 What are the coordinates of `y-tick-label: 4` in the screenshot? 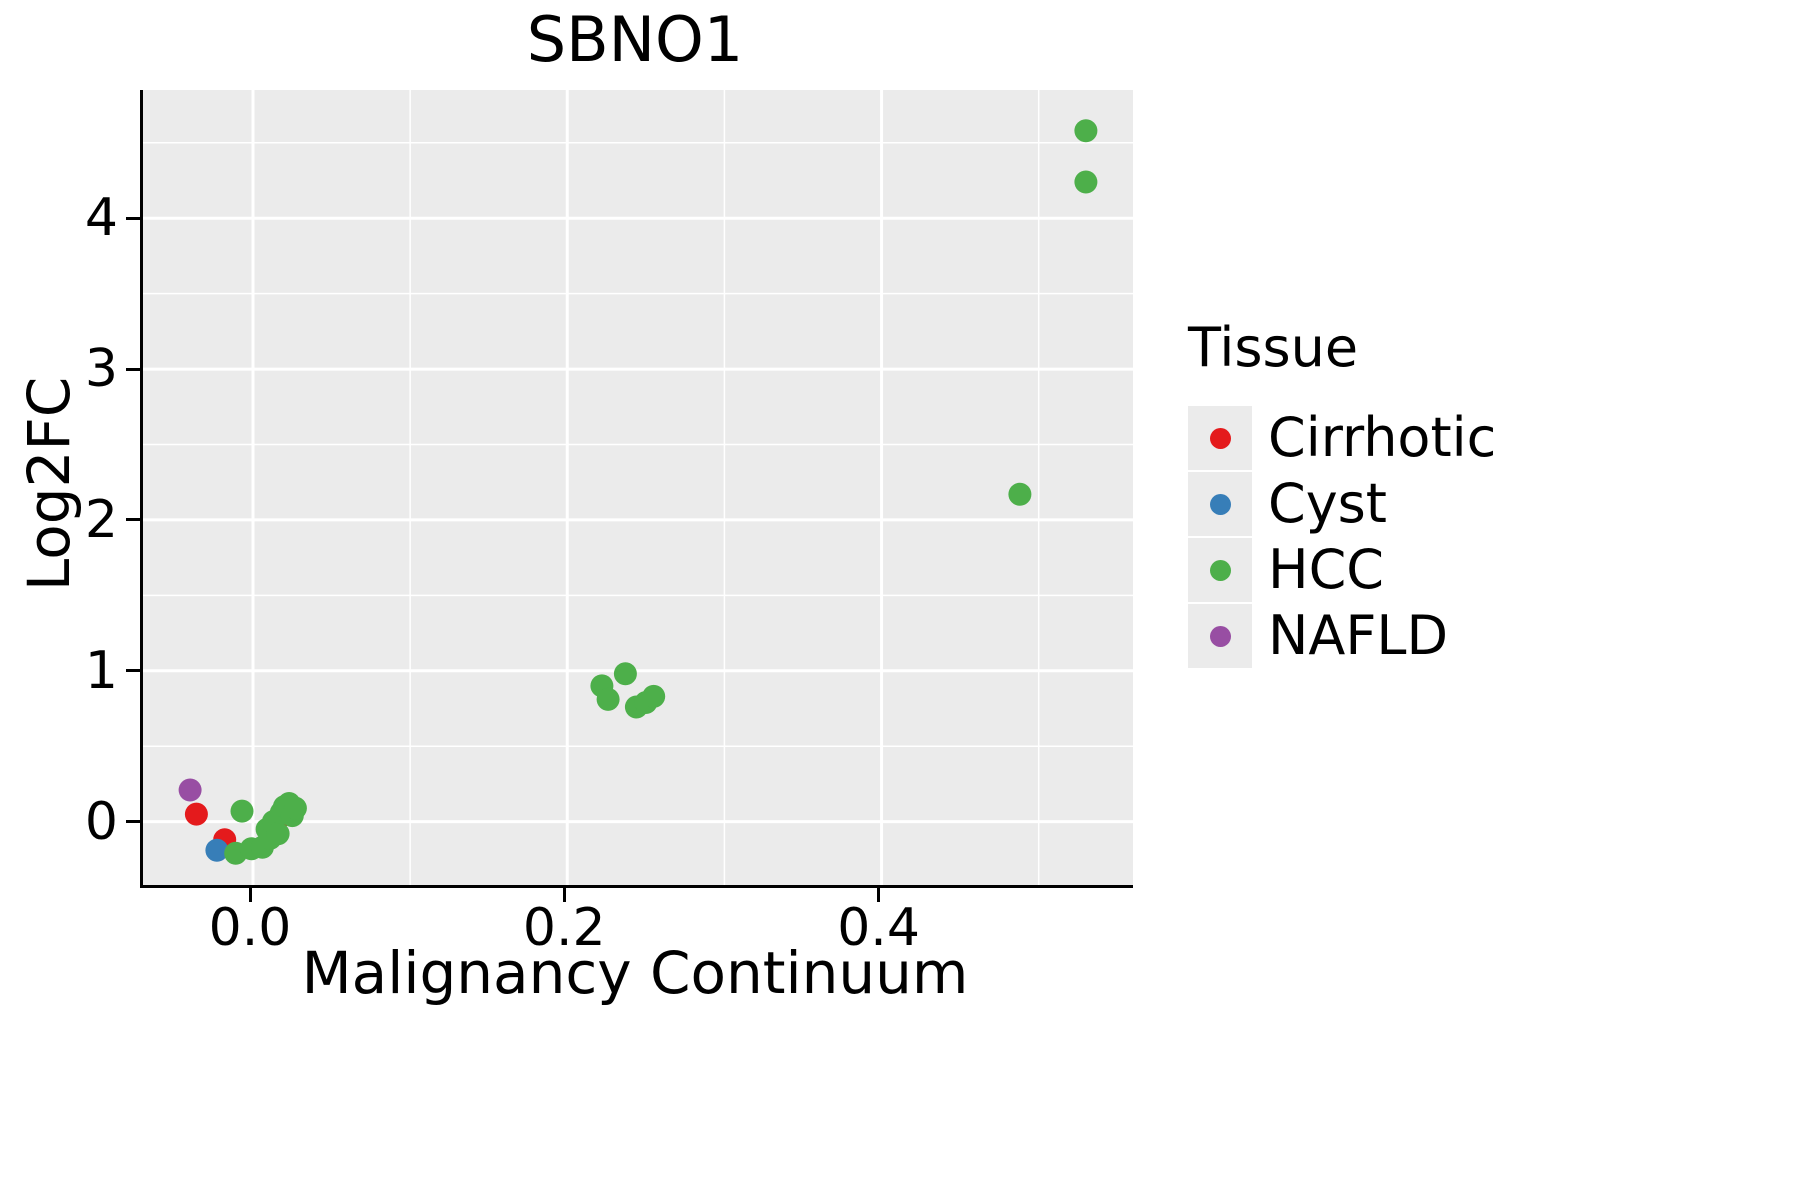 It's located at (101, 218).